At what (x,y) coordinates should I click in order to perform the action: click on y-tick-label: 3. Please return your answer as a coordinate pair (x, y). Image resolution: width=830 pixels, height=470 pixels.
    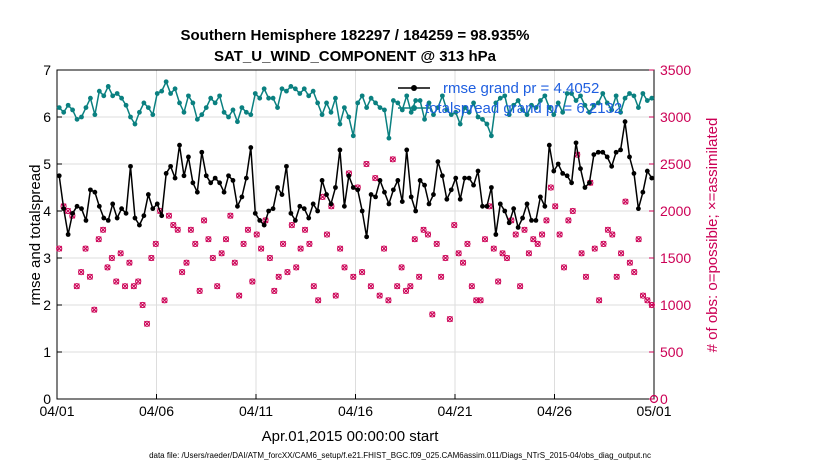
    Looking at the image, I should click on (47, 258).